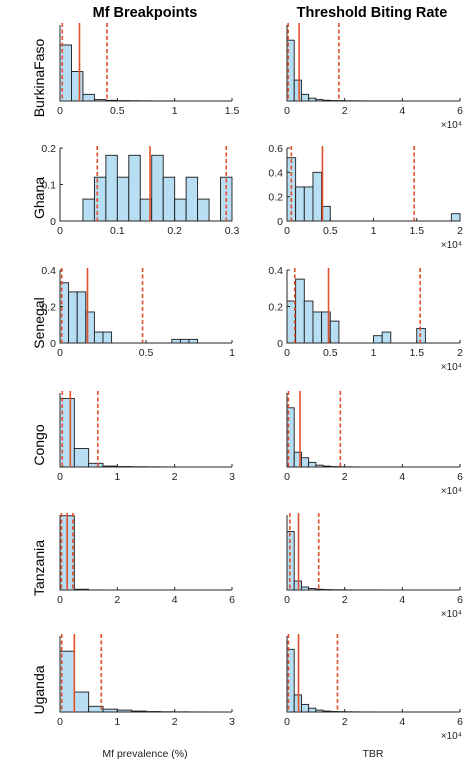 This screenshot has width=474, height=765. Describe the element at coordinates (39, 77) in the screenshot. I see `row-label-burkinafaso: BurkinaFaso` at that location.